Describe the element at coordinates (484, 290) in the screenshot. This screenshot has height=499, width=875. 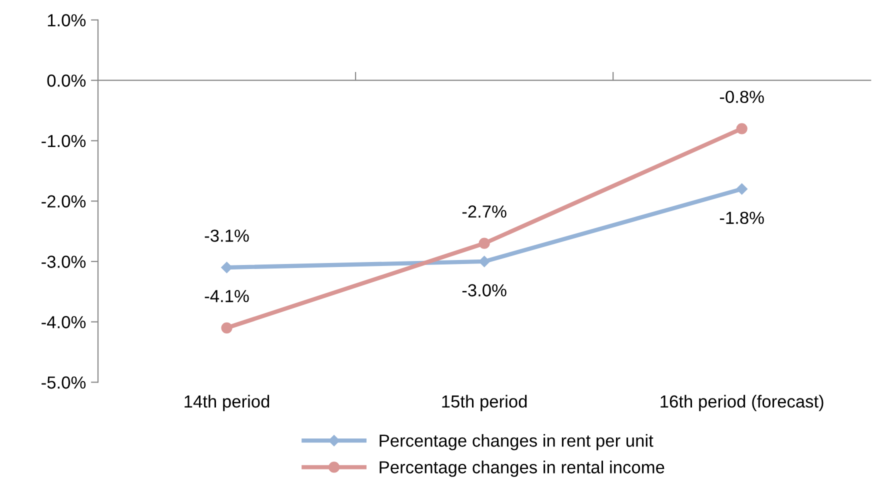
I see `data-label: -3.0%` at that location.